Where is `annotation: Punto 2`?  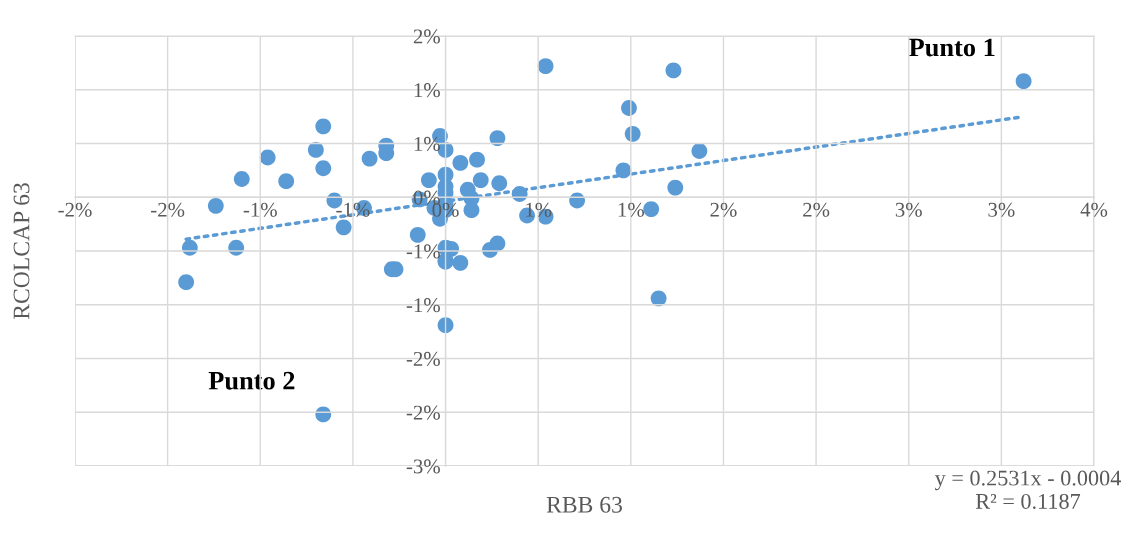
annotation: Punto 2 is located at coordinates (251, 380).